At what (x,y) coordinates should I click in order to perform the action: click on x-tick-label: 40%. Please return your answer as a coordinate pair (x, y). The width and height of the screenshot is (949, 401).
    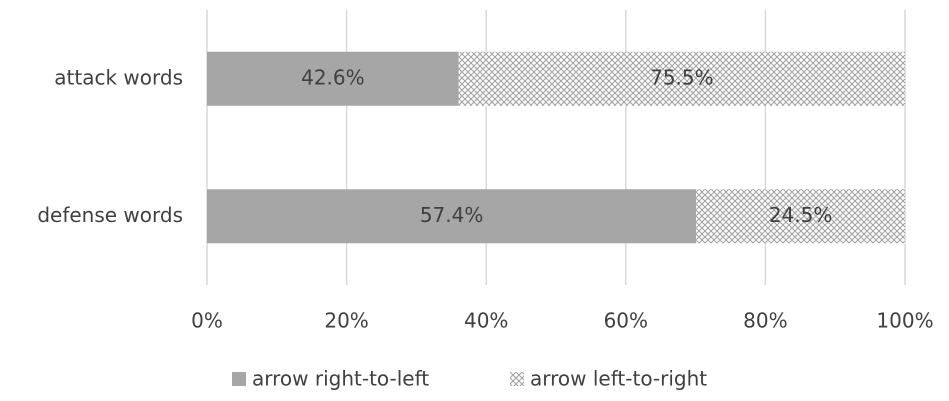
    Looking at the image, I should click on (486, 321).